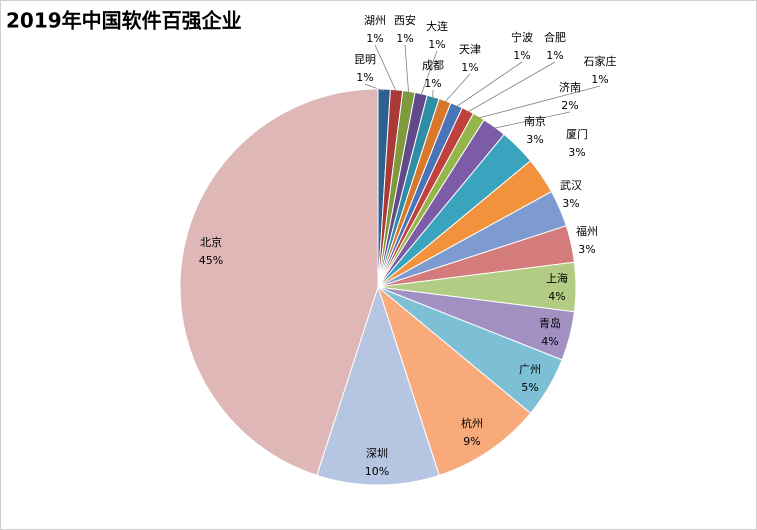 Image resolution: width=757 pixels, height=530 pixels. I want to click on value-label: 10%, so click(377, 471).